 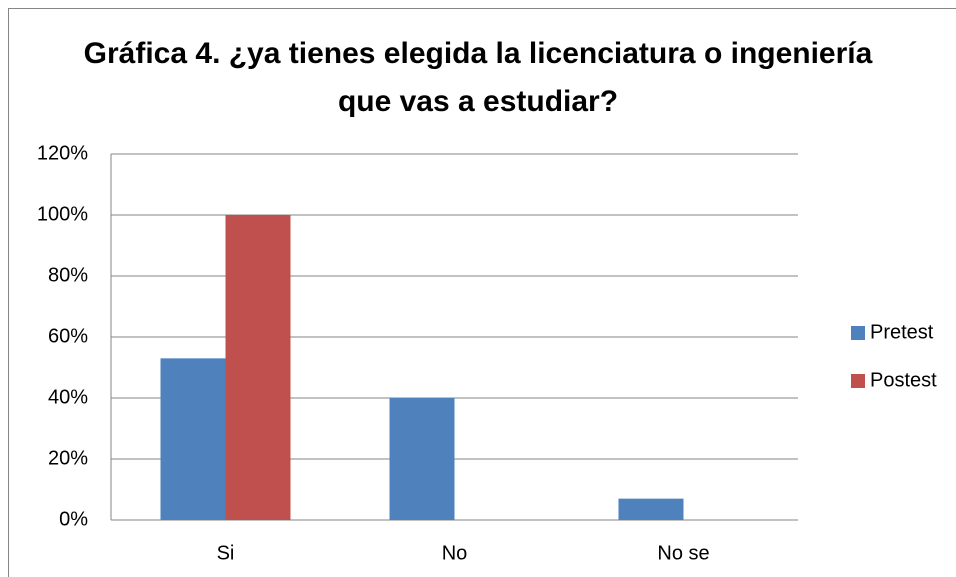 I want to click on y-tick-label: 0%, so click(x=73, y=519).